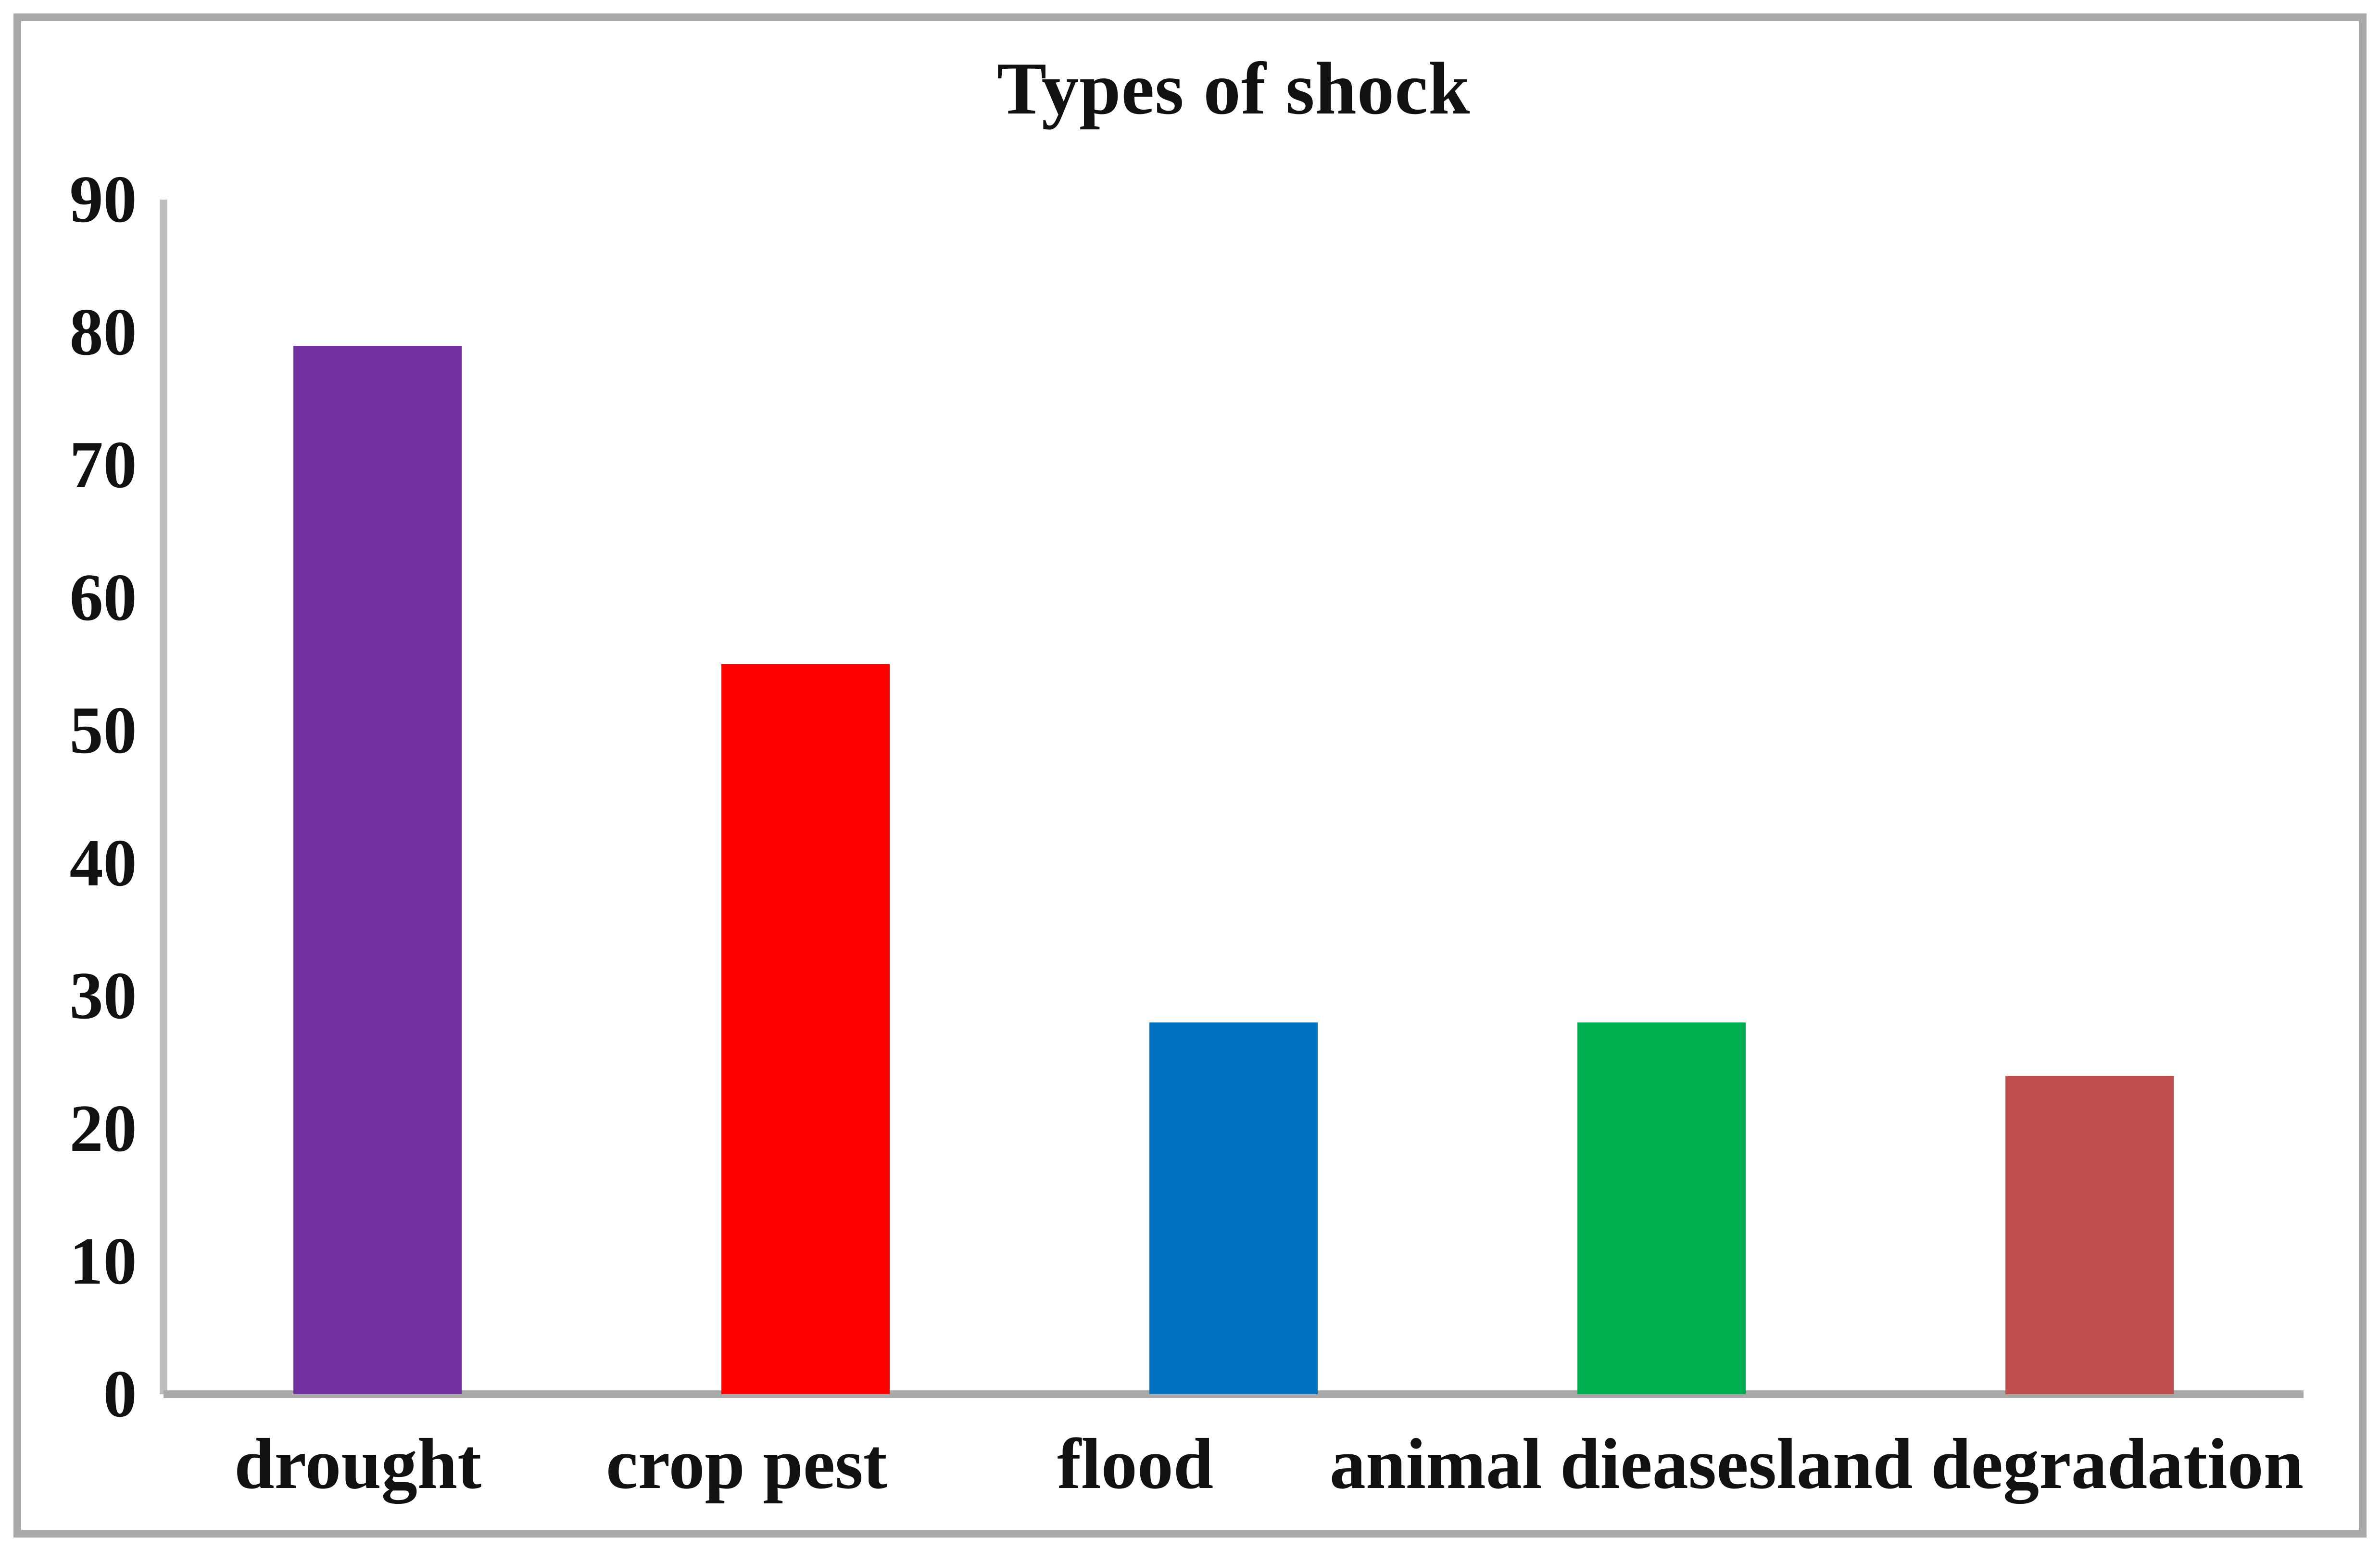 The height and width of the screenshot is (1551, 2380). I want to click on y-tick-label: 60, so click(103, 597).